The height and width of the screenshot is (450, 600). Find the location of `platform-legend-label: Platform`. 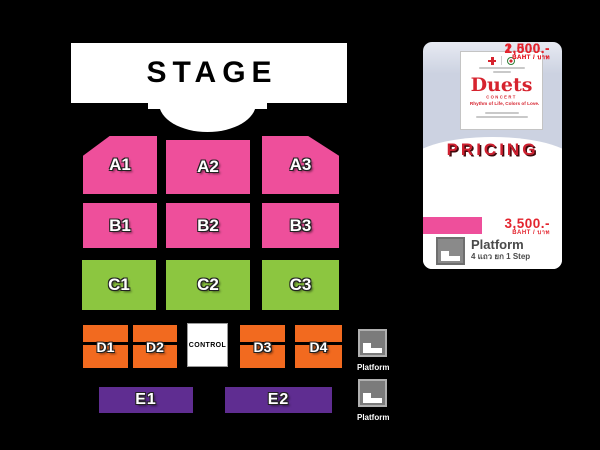

platform-legend-label: Platform is located at coordinates (497, 244).